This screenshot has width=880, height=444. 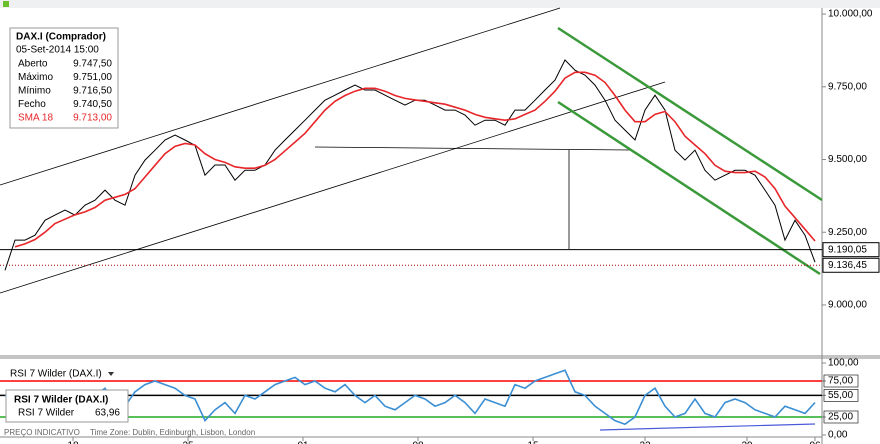 I want to click on info-date: 05-Set-2014 15:00, so click(x=57, y=50).